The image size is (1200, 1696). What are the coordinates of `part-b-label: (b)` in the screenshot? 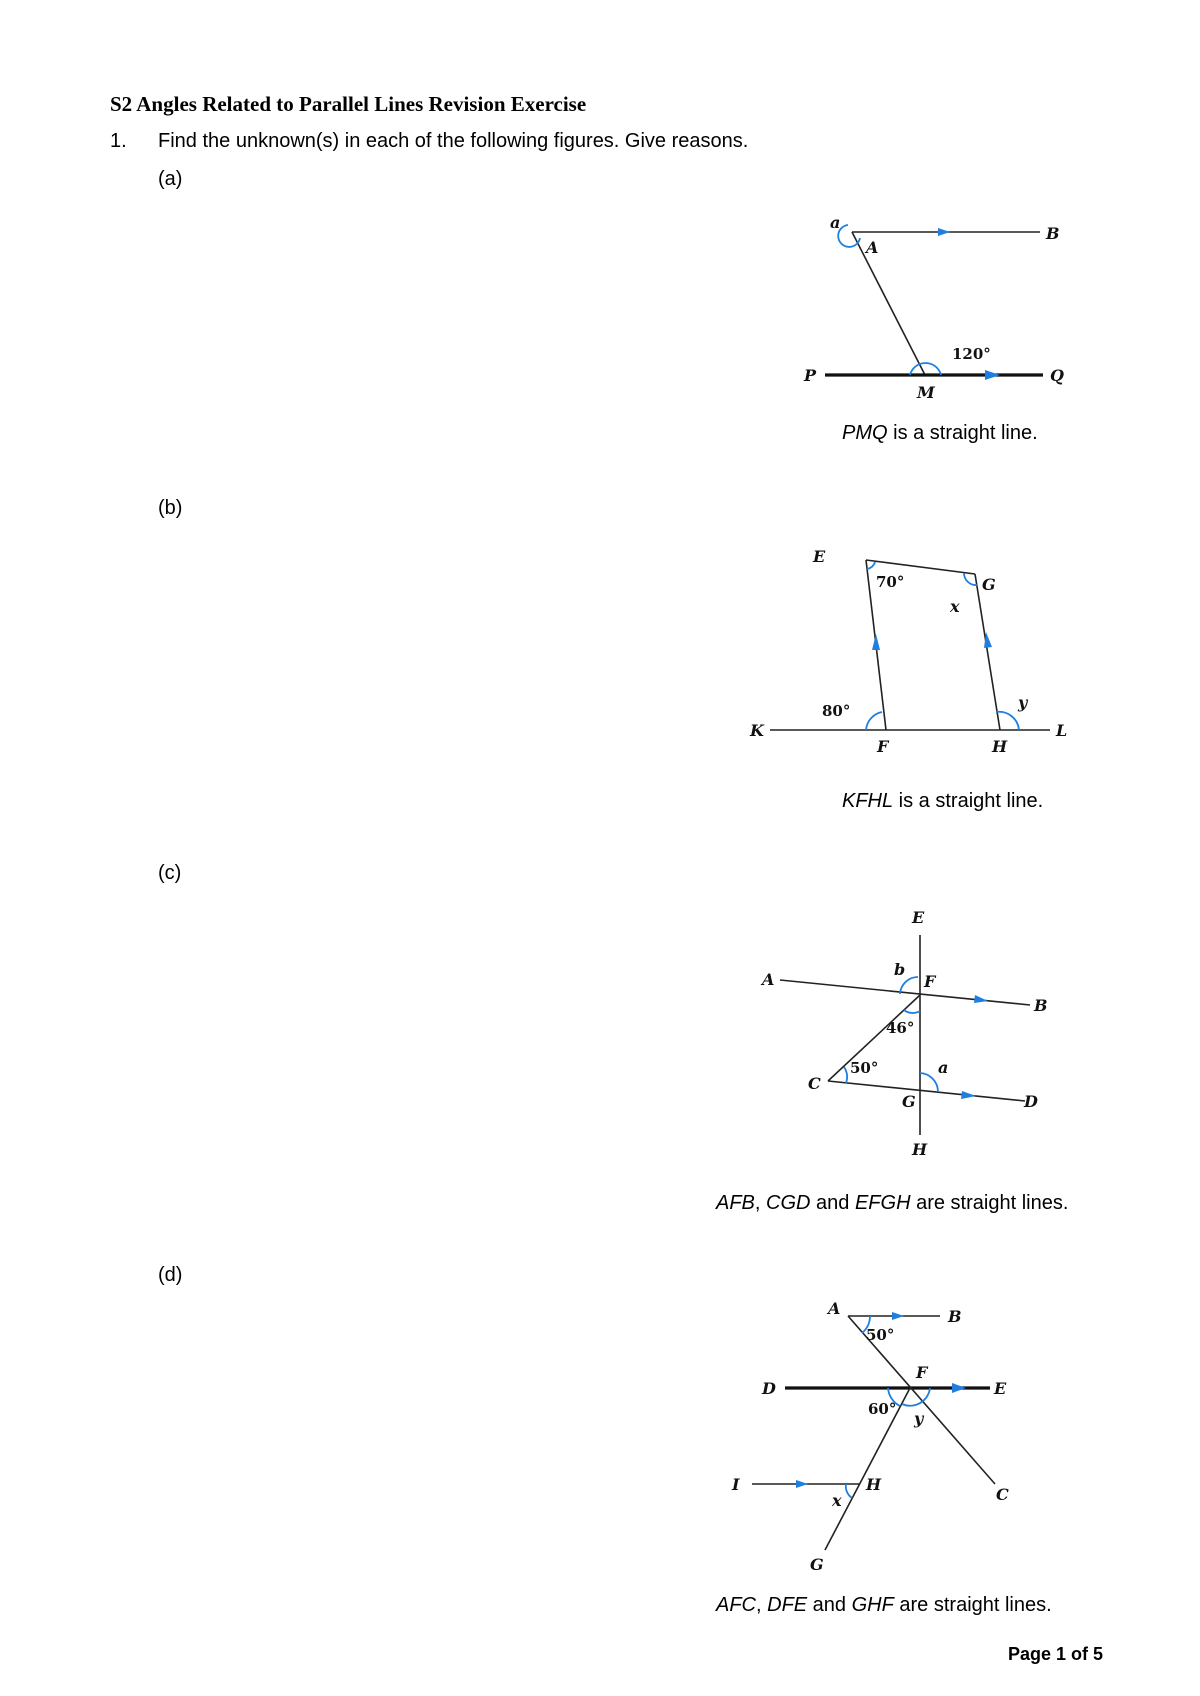 It's located at (170, 508).